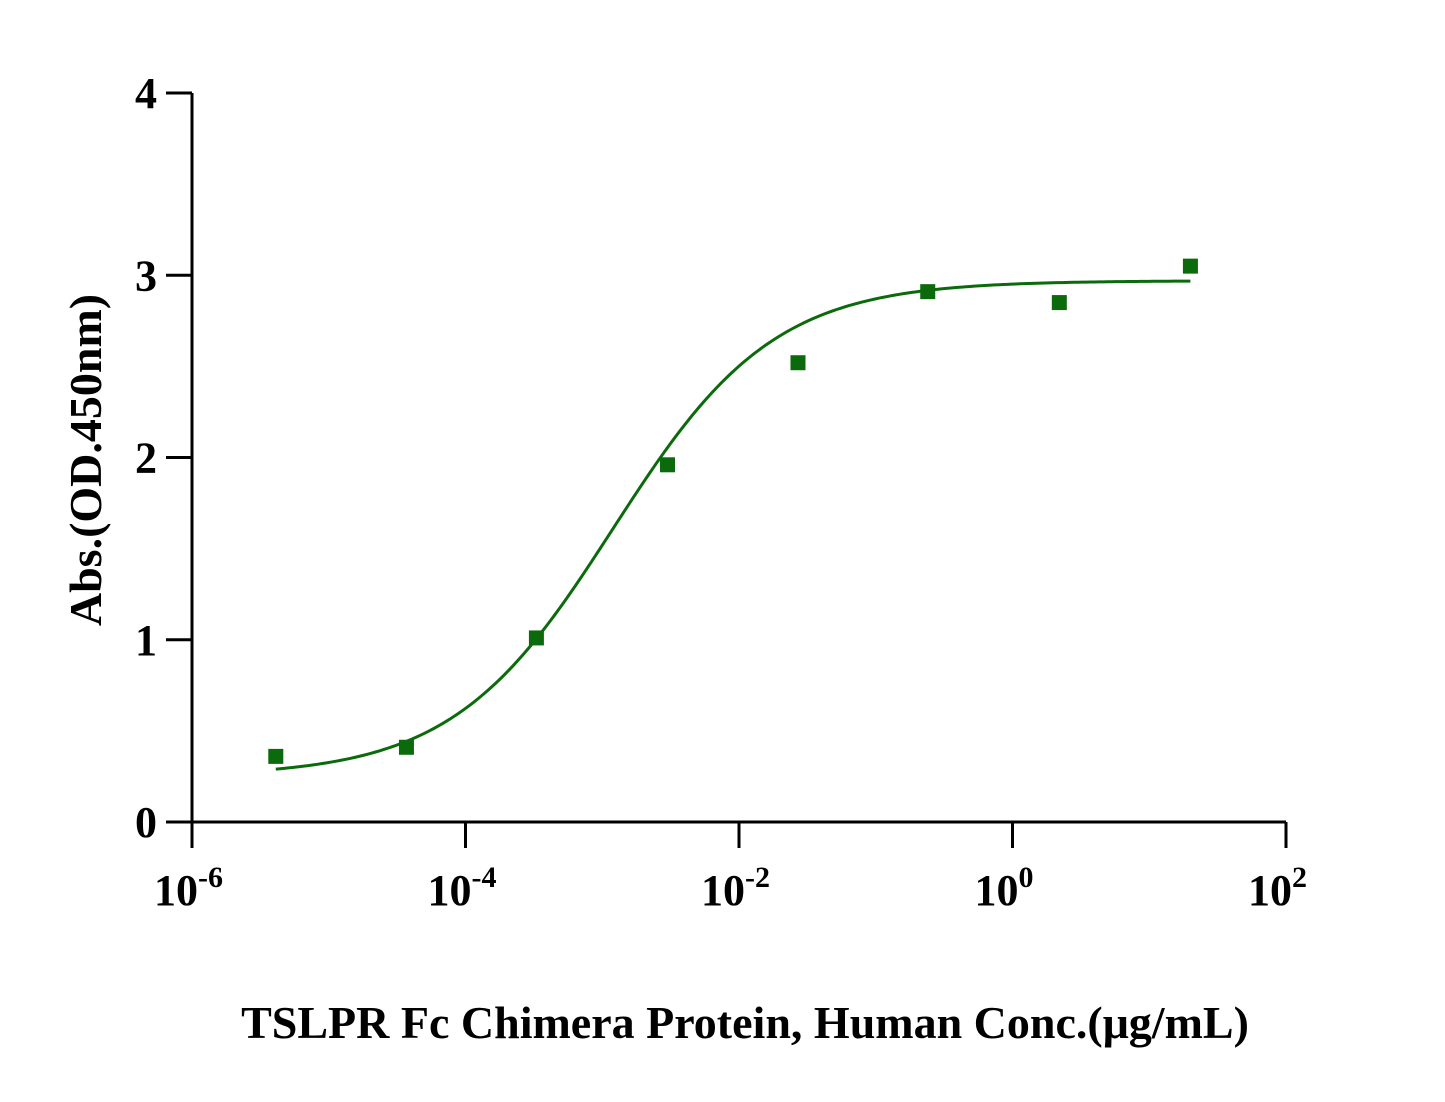  I want to click on x-tick-label: 10⁻², so click(735, 888).